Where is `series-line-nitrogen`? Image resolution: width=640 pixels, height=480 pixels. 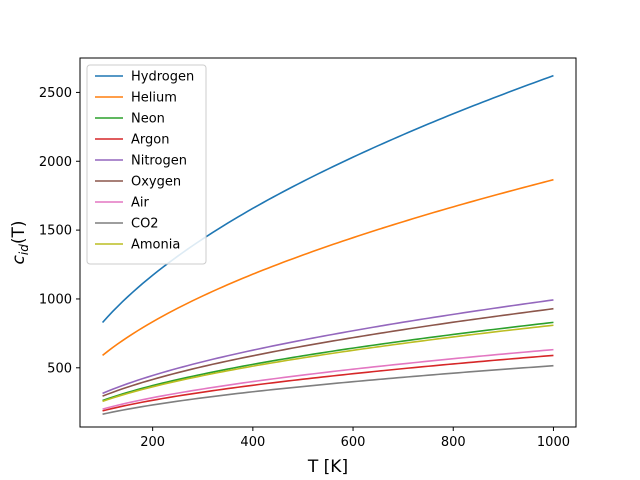
series-line-nitrogen is located at coordinates (328, 347).